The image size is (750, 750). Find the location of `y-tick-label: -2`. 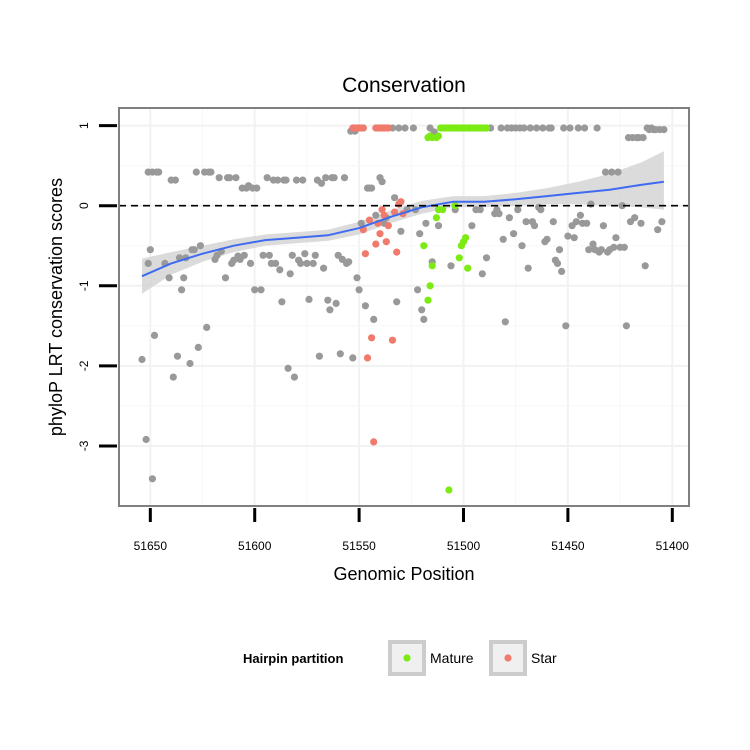

y-tick-label: -2 is located at coordinates (84, 365).